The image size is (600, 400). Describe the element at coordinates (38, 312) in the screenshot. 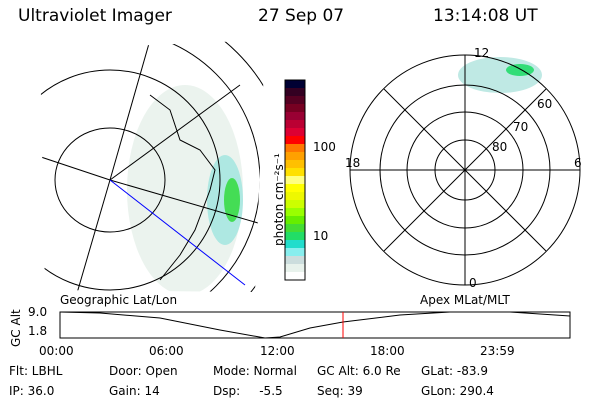

I see `ytick-9: 9.0` at that location.